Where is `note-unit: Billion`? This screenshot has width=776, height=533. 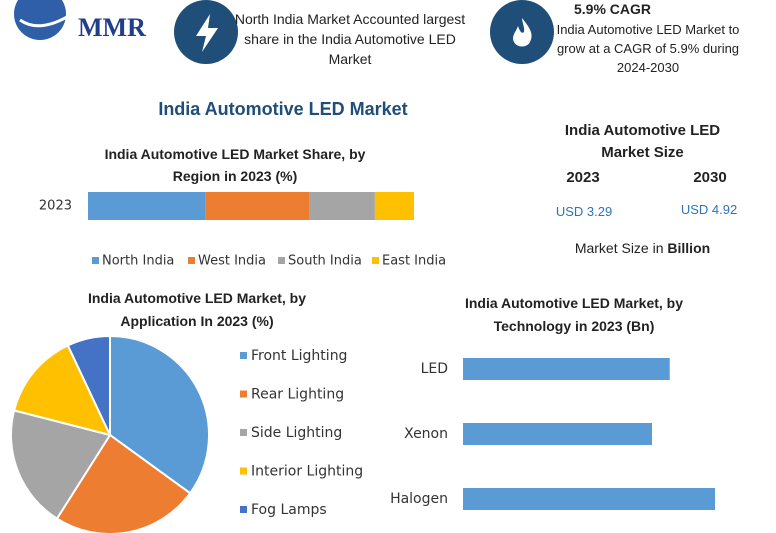 note-unit: Billion is located at coordinates (689, 248).